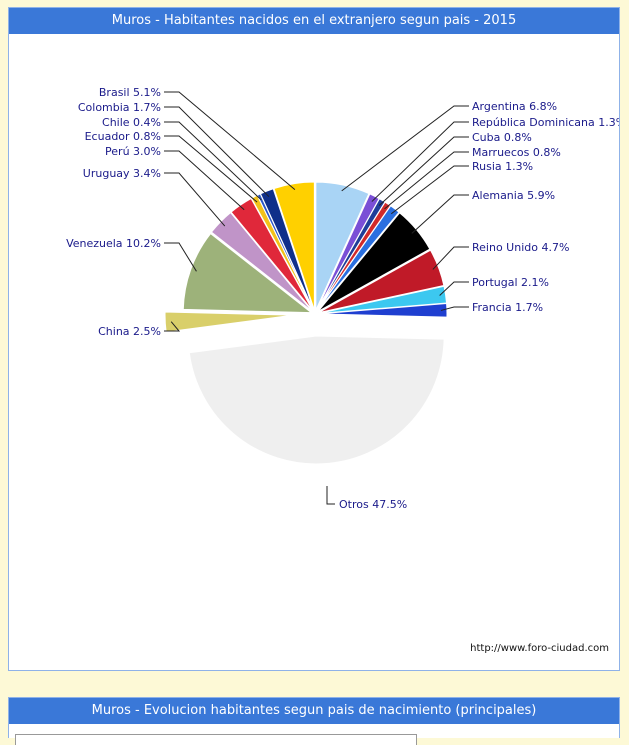  Describe the element at coordinates (520, 247) in the screenshot. I see `slice-label: Reino Unido 4.7%` at that location.